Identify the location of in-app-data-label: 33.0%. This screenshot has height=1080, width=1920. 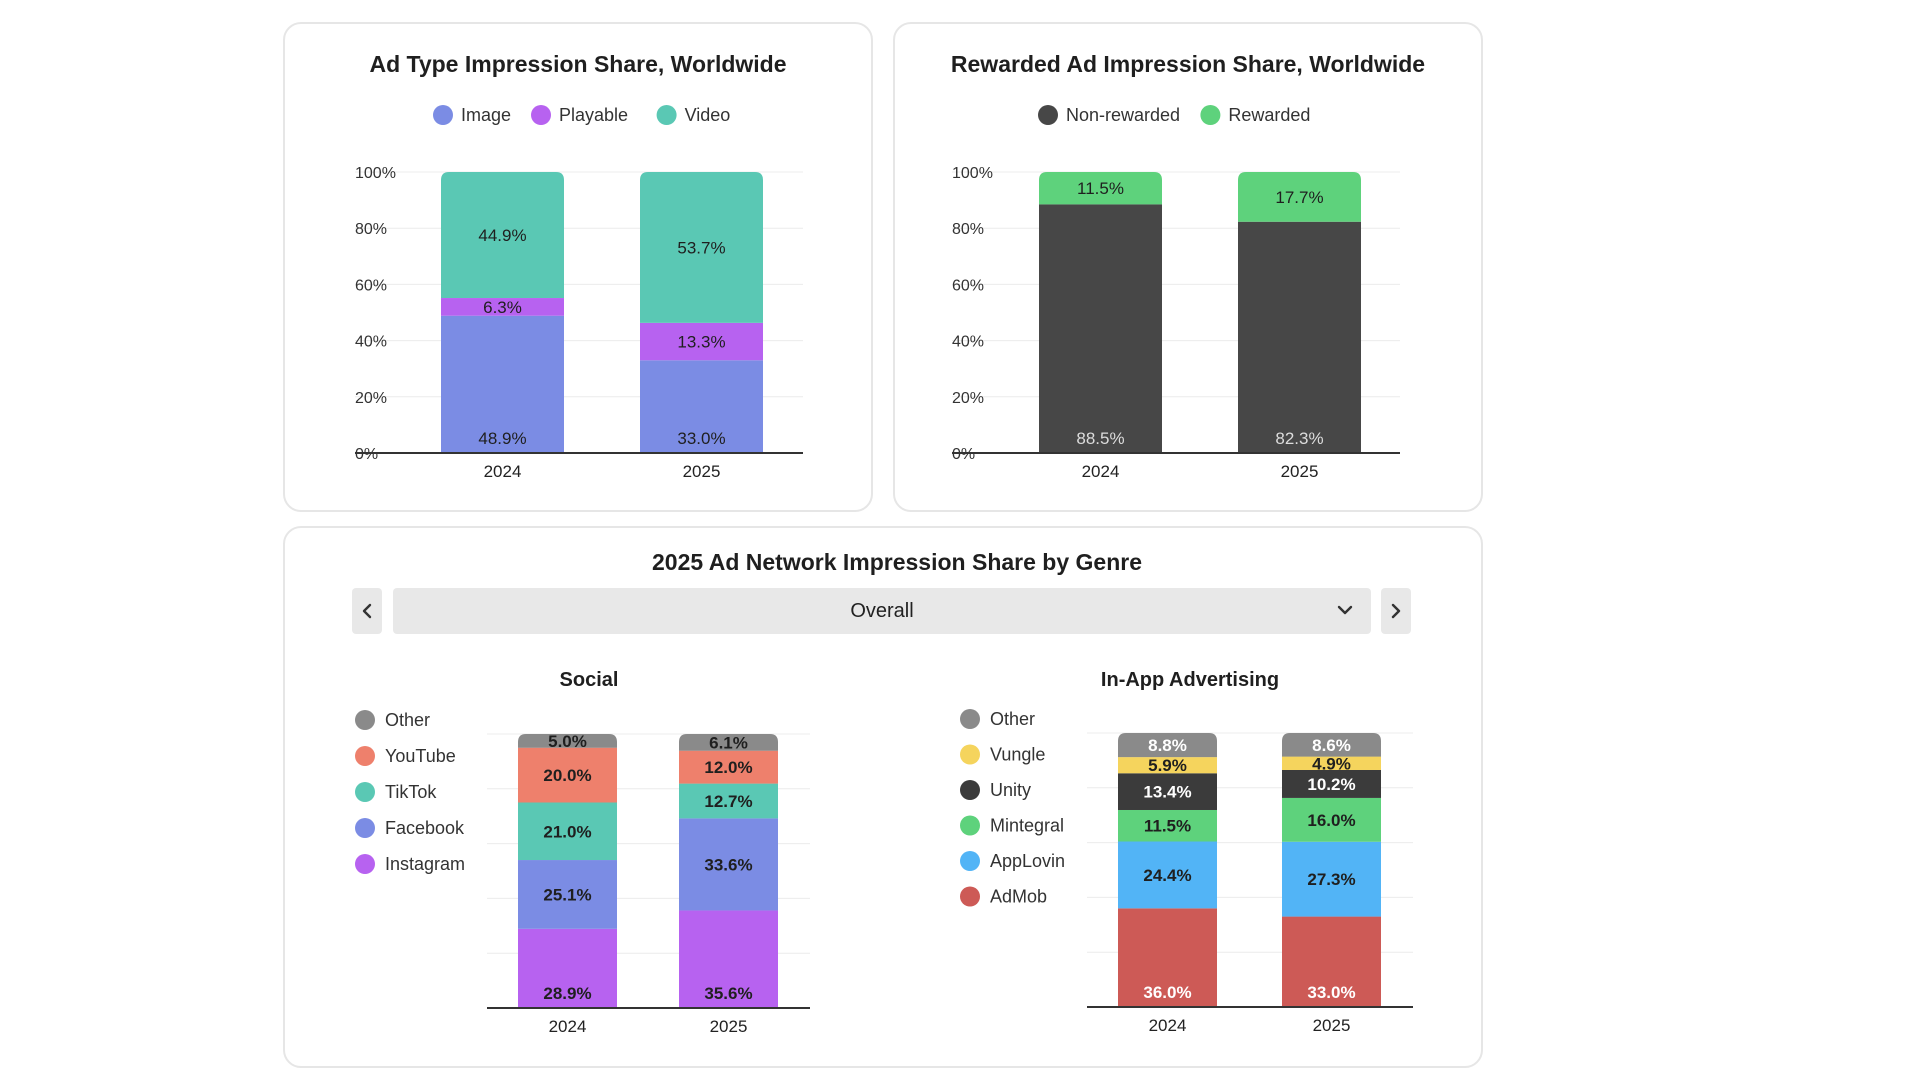
(1331, 992).